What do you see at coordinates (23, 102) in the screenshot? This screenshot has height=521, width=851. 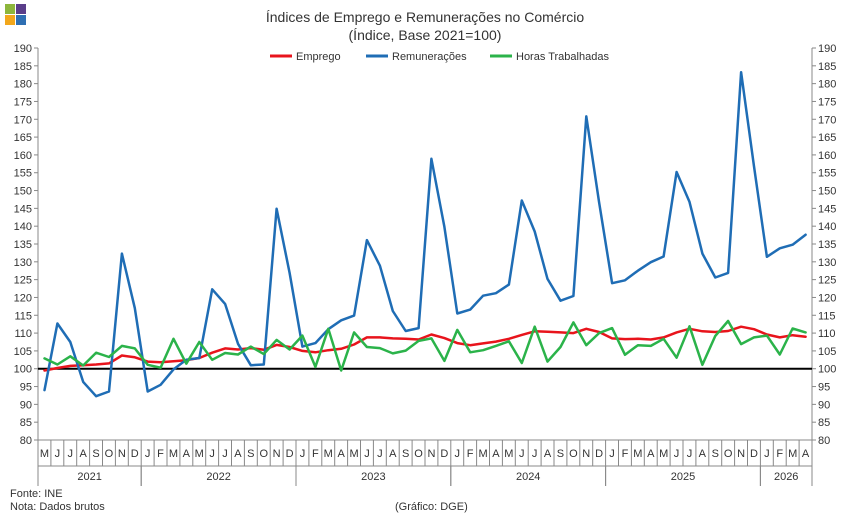 I see `y-tick-label-left: 175` at bounding box center [23, 102].